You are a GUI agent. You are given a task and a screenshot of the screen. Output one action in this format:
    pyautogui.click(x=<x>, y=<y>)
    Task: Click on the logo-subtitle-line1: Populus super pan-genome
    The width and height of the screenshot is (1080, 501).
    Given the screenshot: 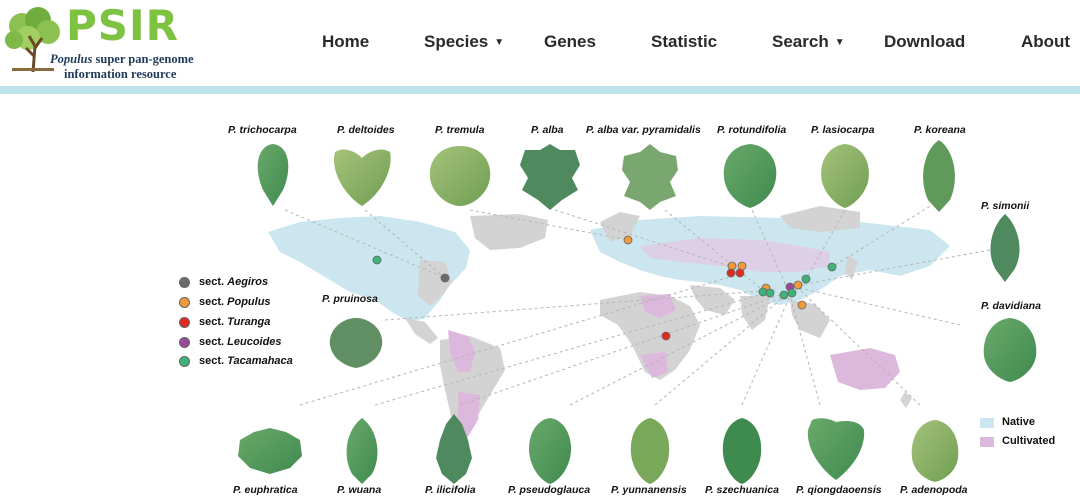 What is the action you would take?
    pyautogui.click(x=122, y=59)
    